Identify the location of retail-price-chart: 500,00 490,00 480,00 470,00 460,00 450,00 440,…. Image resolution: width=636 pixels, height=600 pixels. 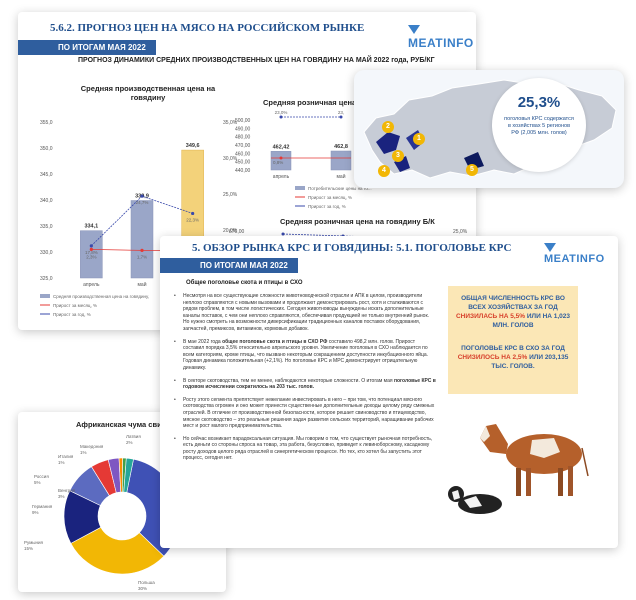
(303, 159).